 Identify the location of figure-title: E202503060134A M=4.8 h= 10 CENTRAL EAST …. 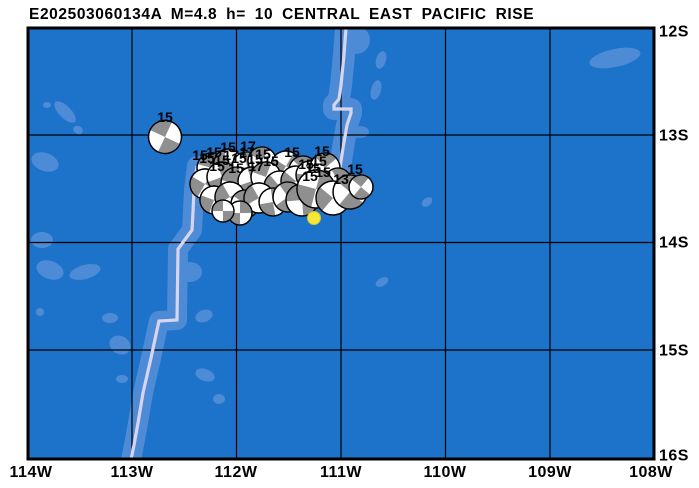
(282, 14).